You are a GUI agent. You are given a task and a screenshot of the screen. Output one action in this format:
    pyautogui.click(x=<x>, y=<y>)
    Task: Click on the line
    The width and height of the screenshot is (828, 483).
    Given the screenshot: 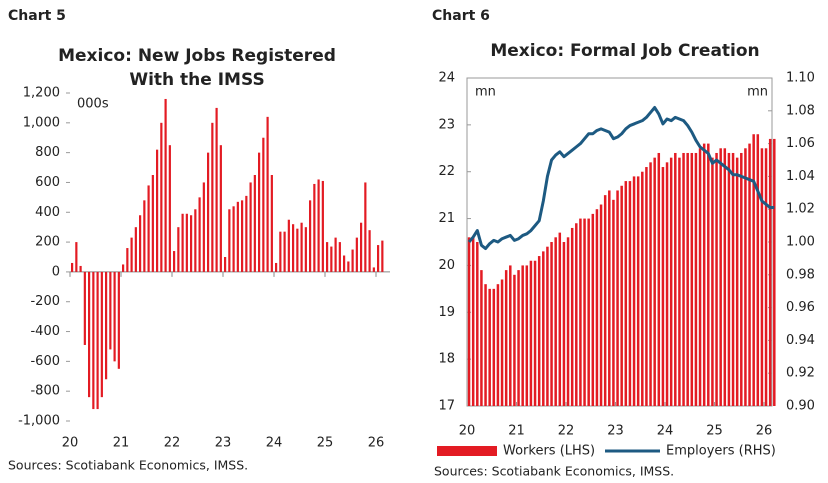 What is the action you would take?
    pyautogui.click(x=621, y=178)
    